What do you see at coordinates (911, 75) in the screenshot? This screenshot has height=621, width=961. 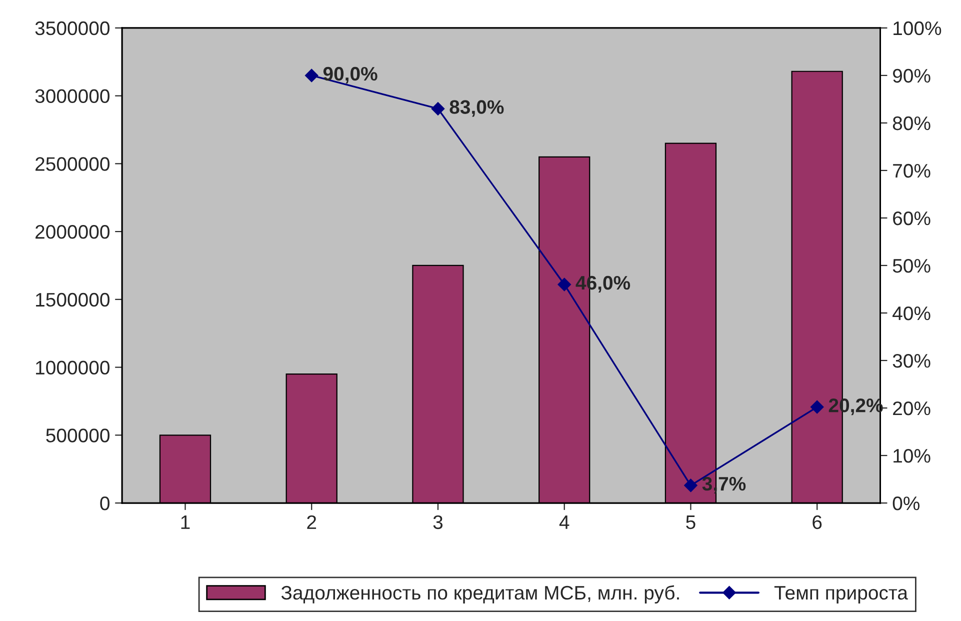 I see `y2-tick-label: 90%` at bounding box center [911, 75].